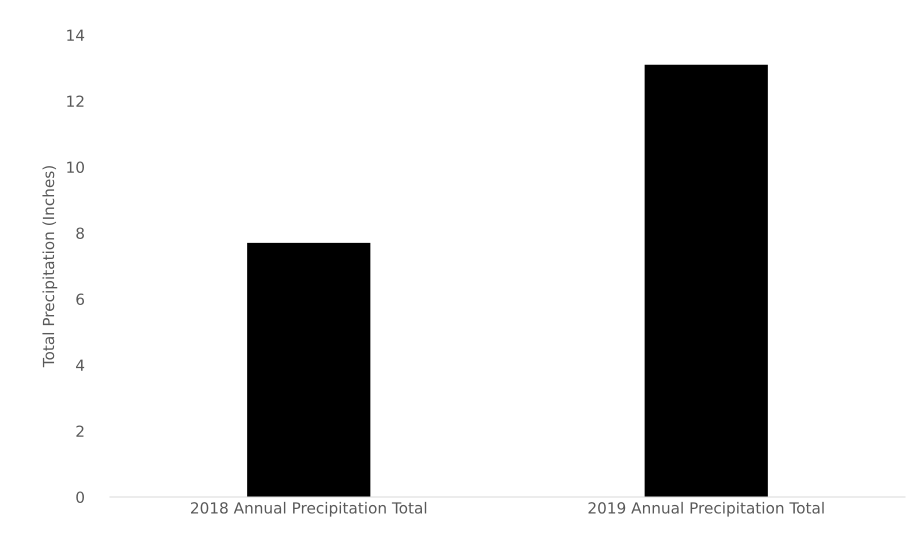 This screenshot has height=548, width=914. Describe the element at coordinates (80, 365) in the screenshot. I see `y-tick-label: 4` at that location.